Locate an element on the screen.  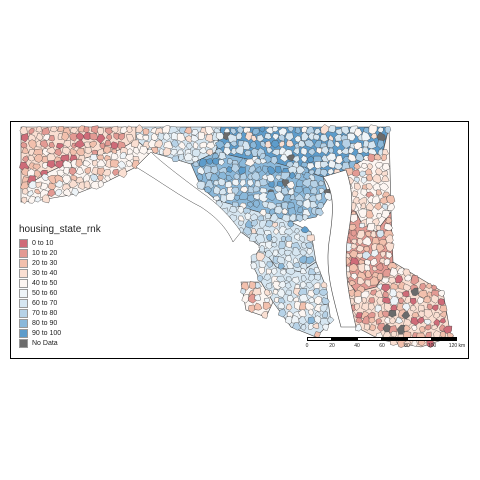
legend-label: 40 to 50 is located at coordinates (45, 283).